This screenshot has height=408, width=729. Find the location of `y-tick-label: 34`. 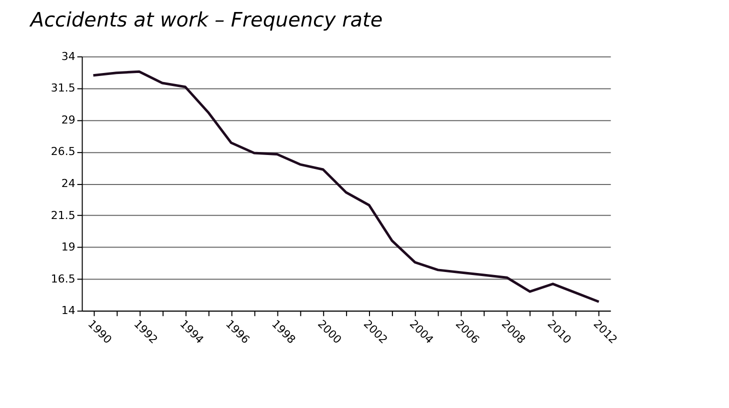

y-tick-label: 34 is located at coordinates (68, 56).